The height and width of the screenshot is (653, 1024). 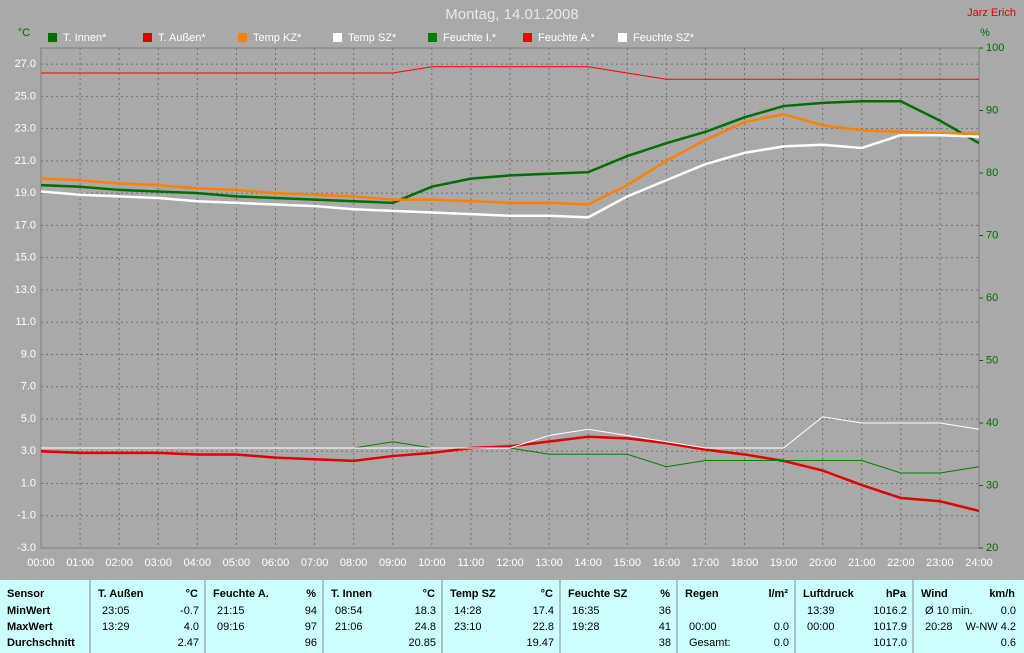 I want to click on x-tick-label: 19:00, so click(x=784, y=563).